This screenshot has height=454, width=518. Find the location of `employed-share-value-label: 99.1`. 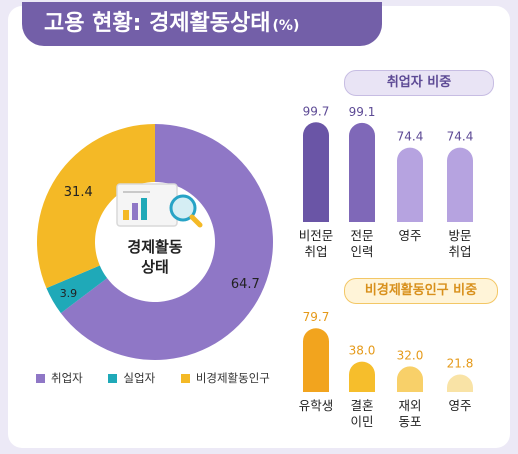

employed-share-value-label: 99.1 is located at coordinates (362, 112).